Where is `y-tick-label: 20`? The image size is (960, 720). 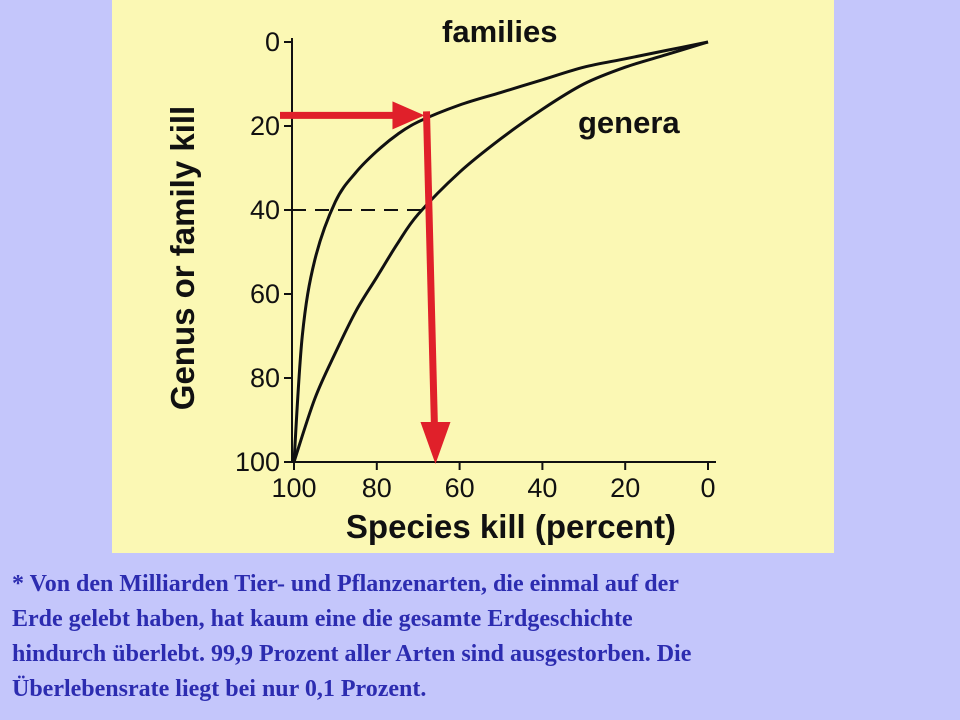 y-tick-label: 20 is located at coordinates (265, 126).